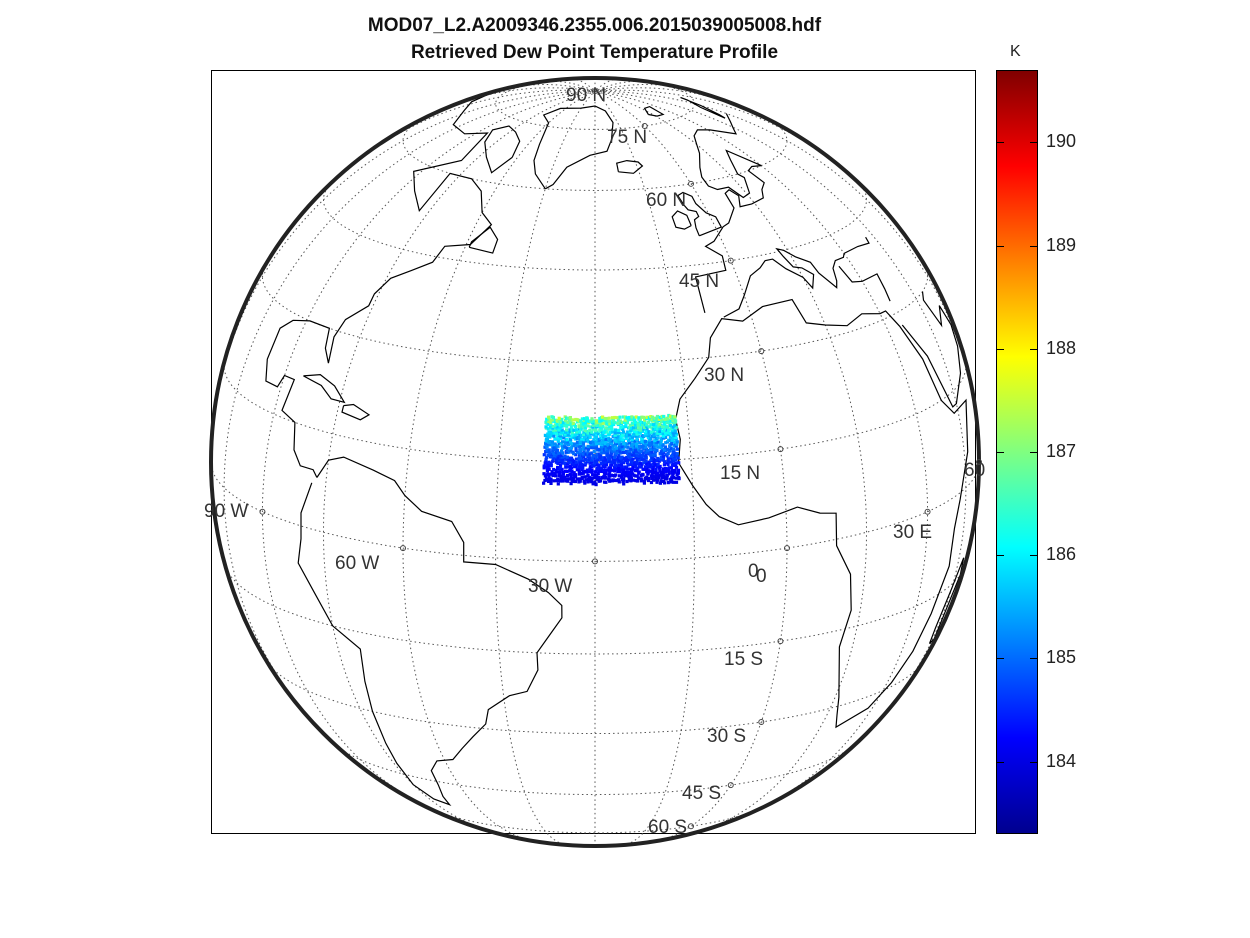 This screenshot has height=938, width=1250. Describe the element at coordinates (1000, 452) in the screenshot. I see `colorbar-tick-mark` at that location.